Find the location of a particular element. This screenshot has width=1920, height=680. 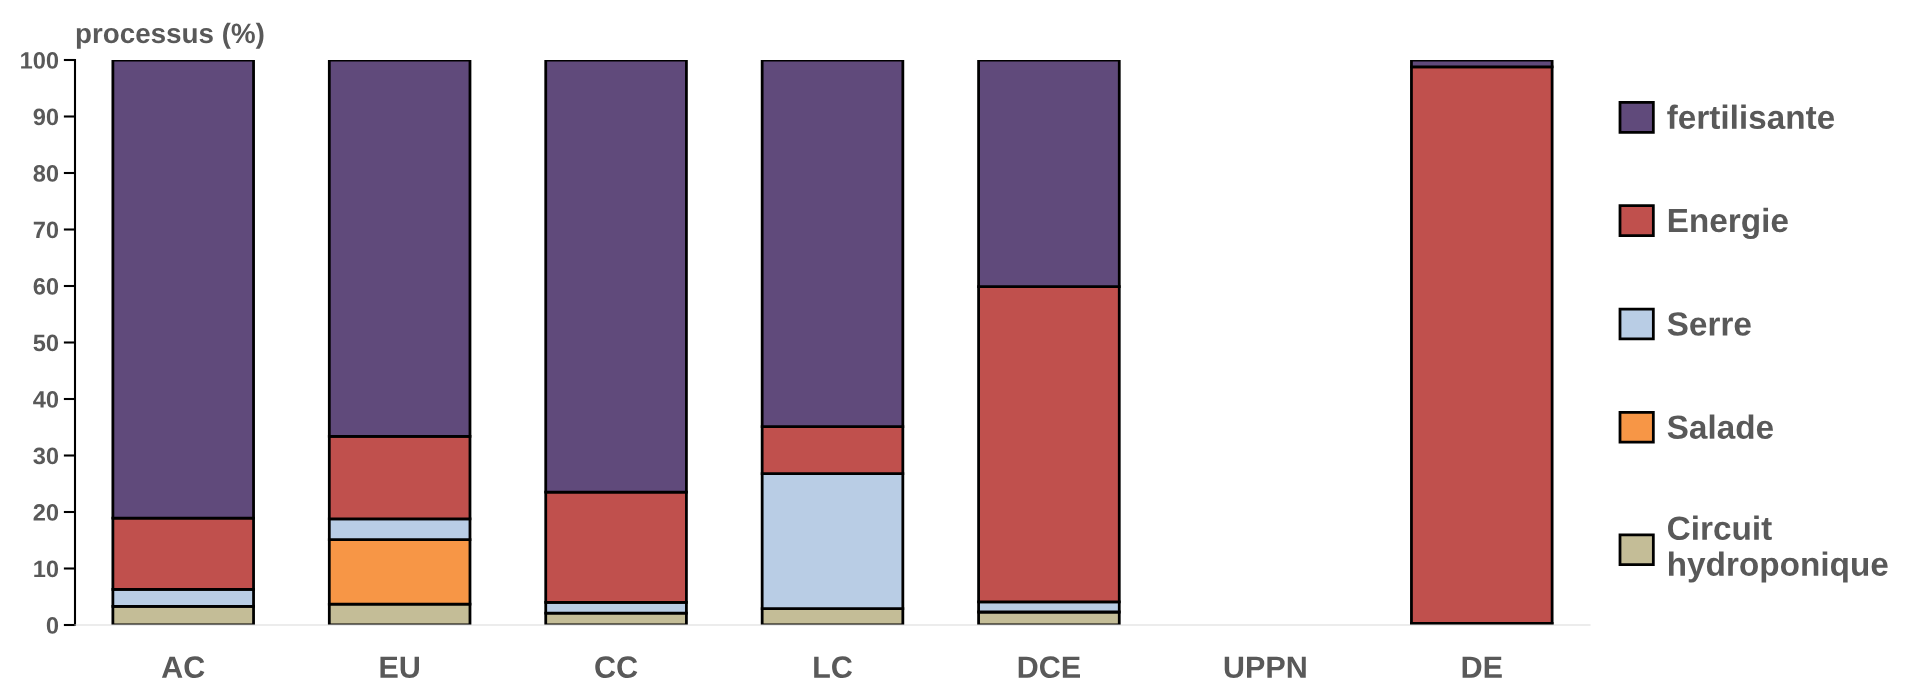

y-tick-label: 10 is located at coordinates (46, 569).